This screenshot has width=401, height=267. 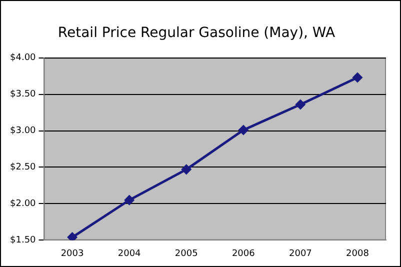 I want to click on y-tick-label: $2.50, so click(x=23, y=167).